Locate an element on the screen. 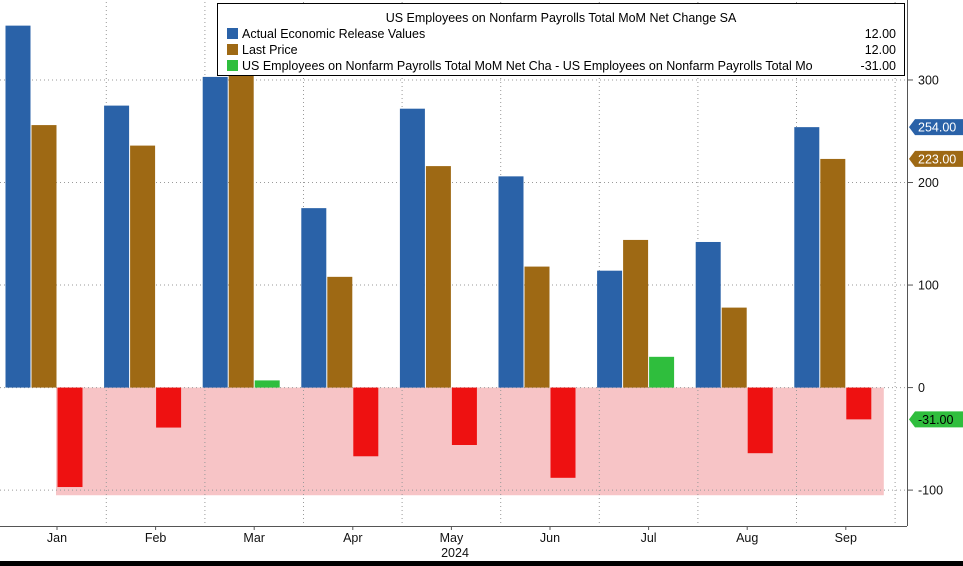 This screenshot has height=566, width=963. bar-series-1-jul is located at coordinates (610, 329).